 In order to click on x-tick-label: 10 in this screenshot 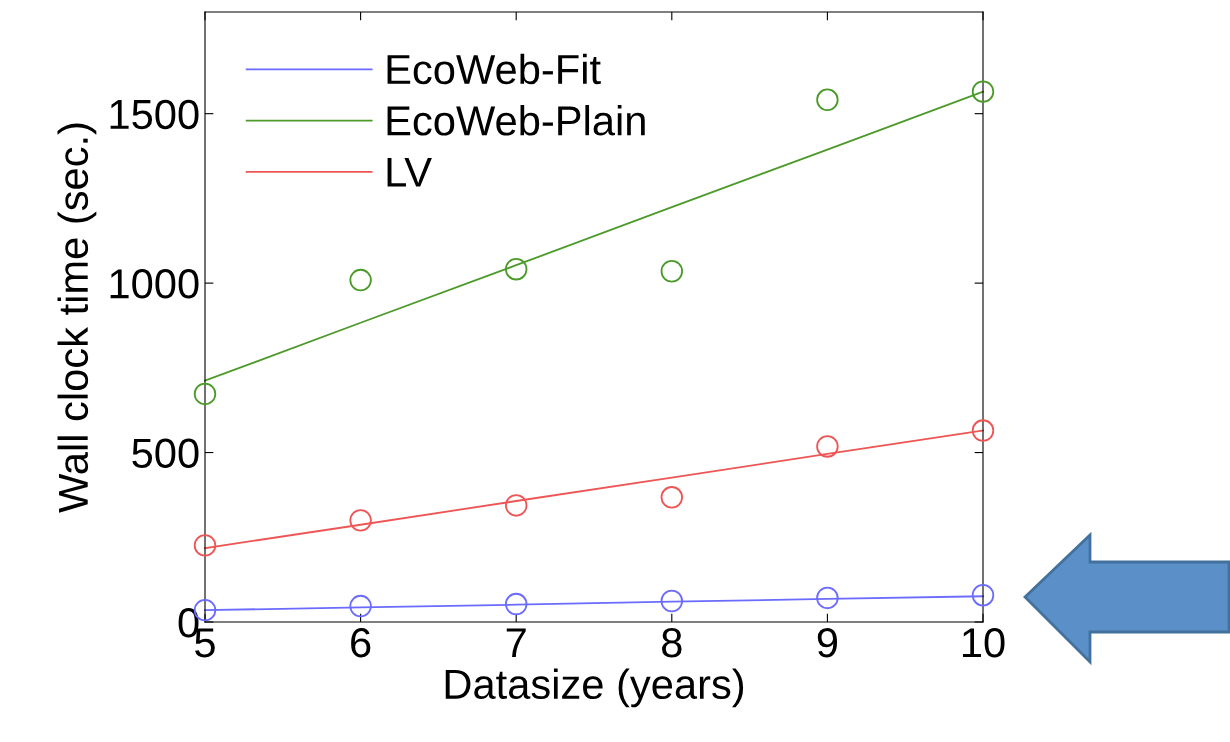, I will do `click(984, 642)`.